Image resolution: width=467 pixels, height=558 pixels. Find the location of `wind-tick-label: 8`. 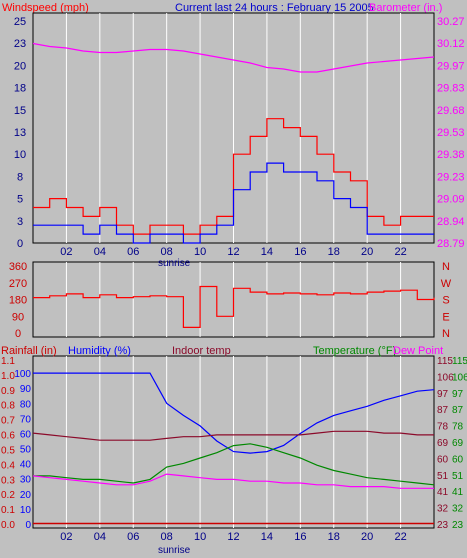

wind-tick-label: 8 is located at coordinates (20, 177).